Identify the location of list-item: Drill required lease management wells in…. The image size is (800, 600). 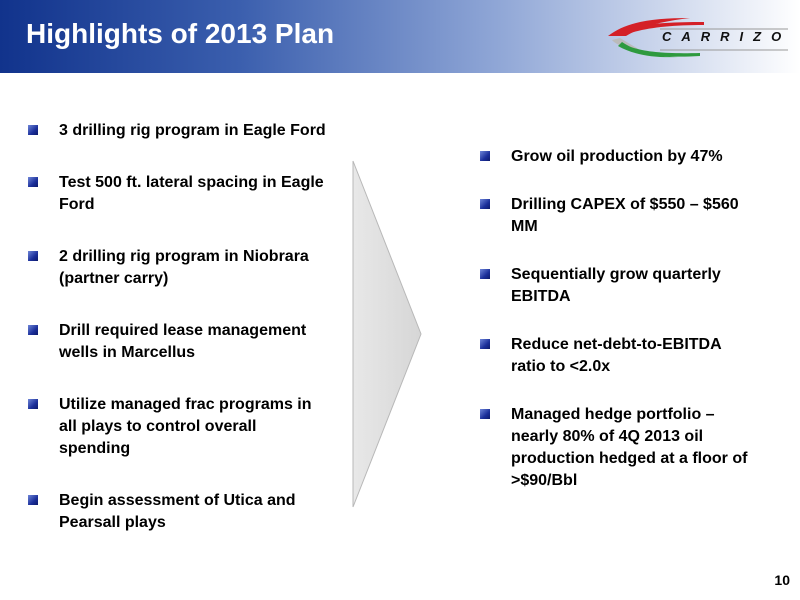
(176, 342).